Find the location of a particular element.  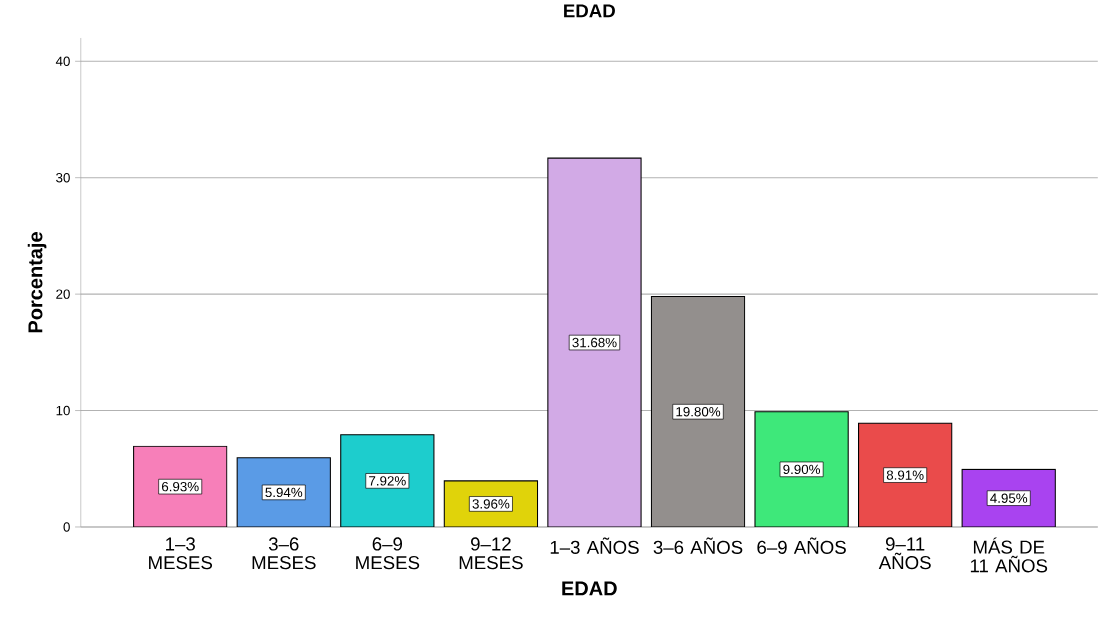

y-tick-label: 0 is located at coordinates (66, 527).